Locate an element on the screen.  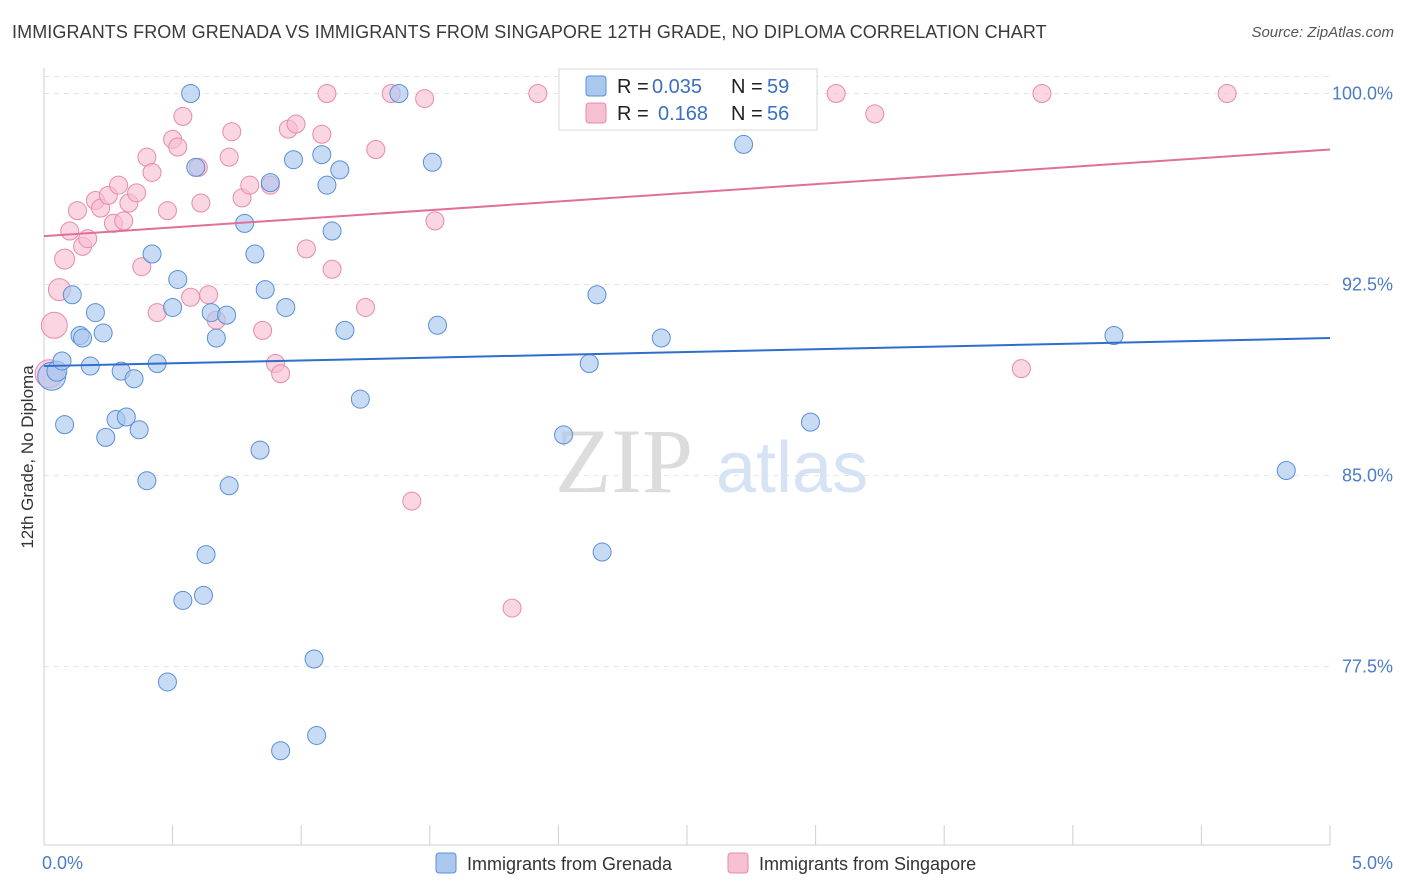
watermark-atlas: atlas is located at coordinates (792, 468).